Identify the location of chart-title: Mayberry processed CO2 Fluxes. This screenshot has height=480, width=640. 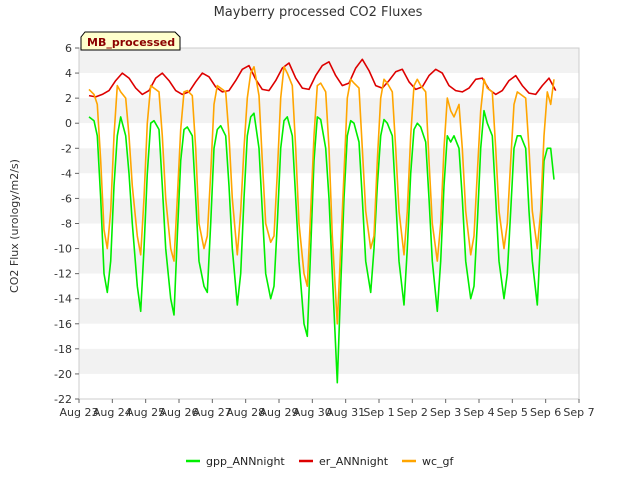
(318, 12).